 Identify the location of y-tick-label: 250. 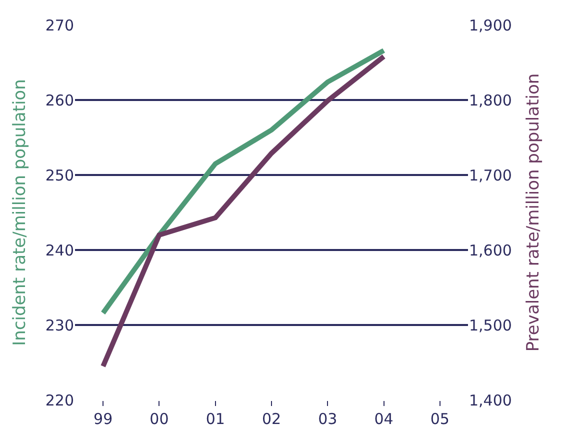
(59, 175).